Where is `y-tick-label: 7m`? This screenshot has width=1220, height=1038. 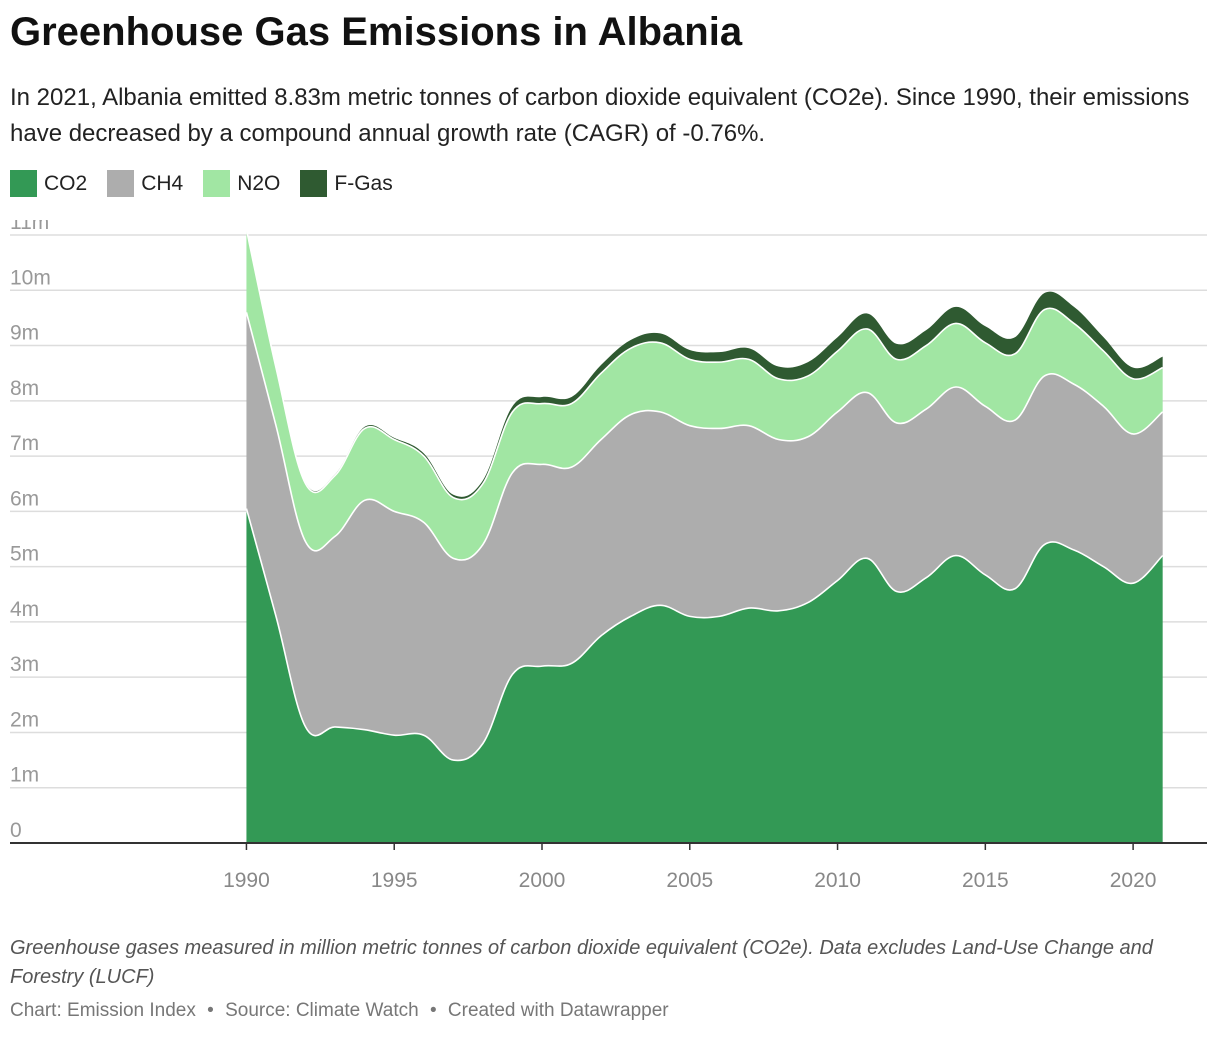 y-tick-label: 7m is located at coordinates (24, 443).